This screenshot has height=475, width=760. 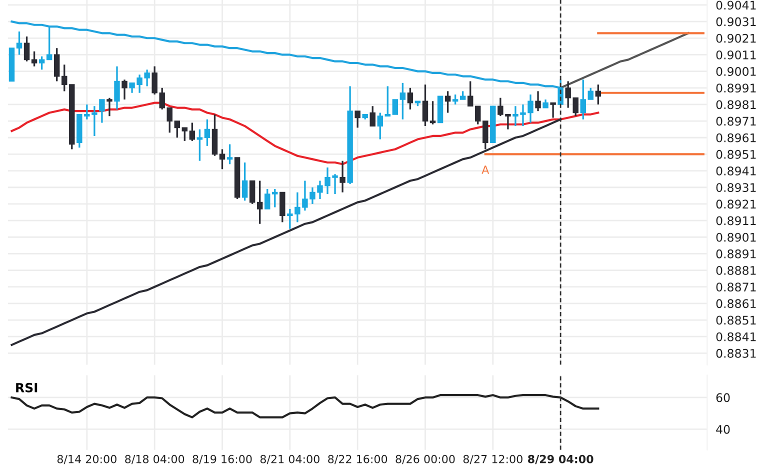 I want to click on x-tick-label: 8/29 04:00, so click(x=561, y=459).